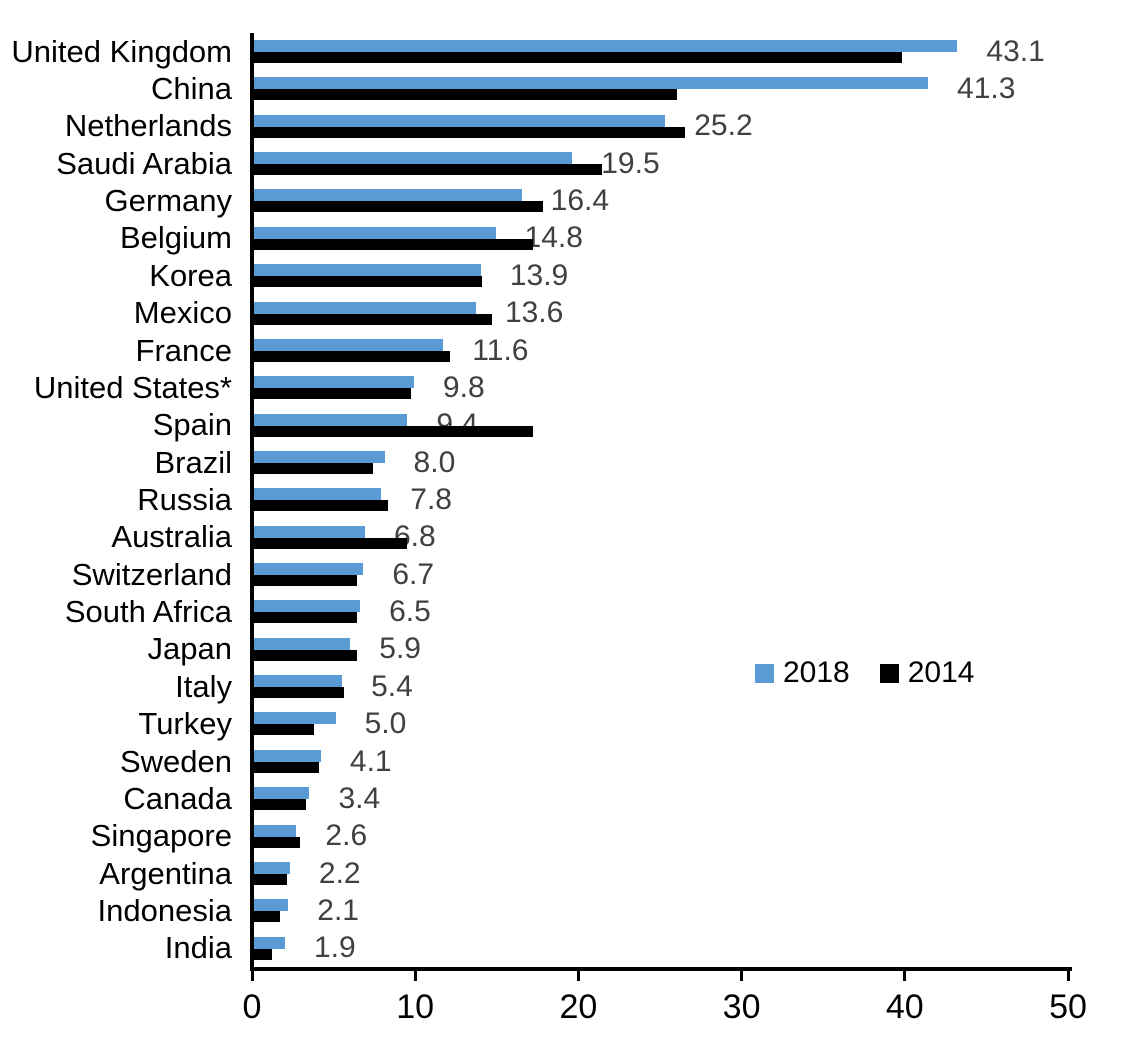 The height and width of the screenshot is (1041, 1123). I want to click on x-axis-tick-label: 30, so click(741, 1007).